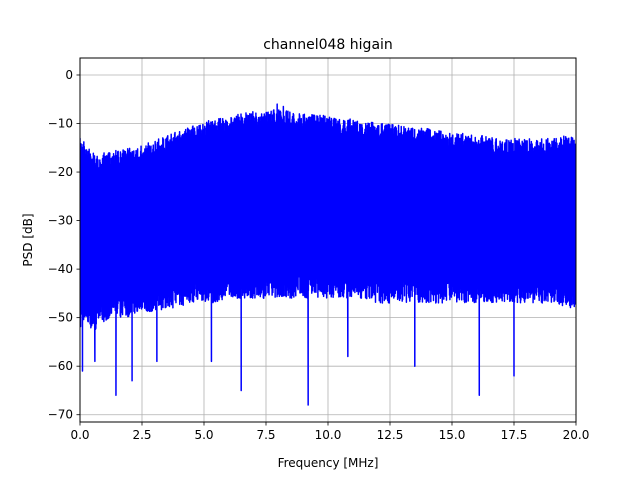  I want to click on y-tick-label: −40, so click(60, 269).